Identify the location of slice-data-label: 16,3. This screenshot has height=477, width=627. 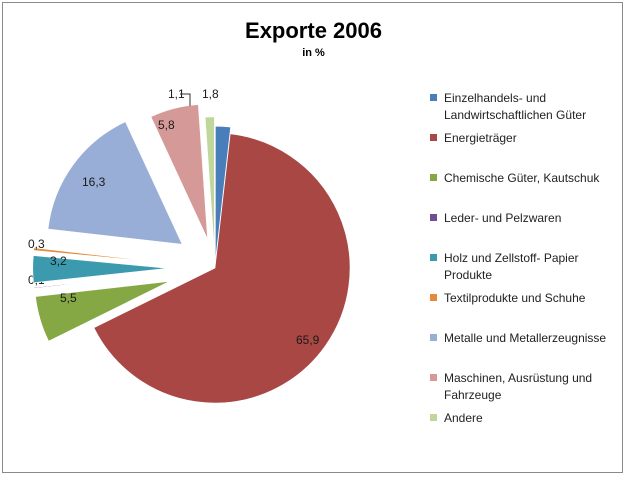
(94, 182).